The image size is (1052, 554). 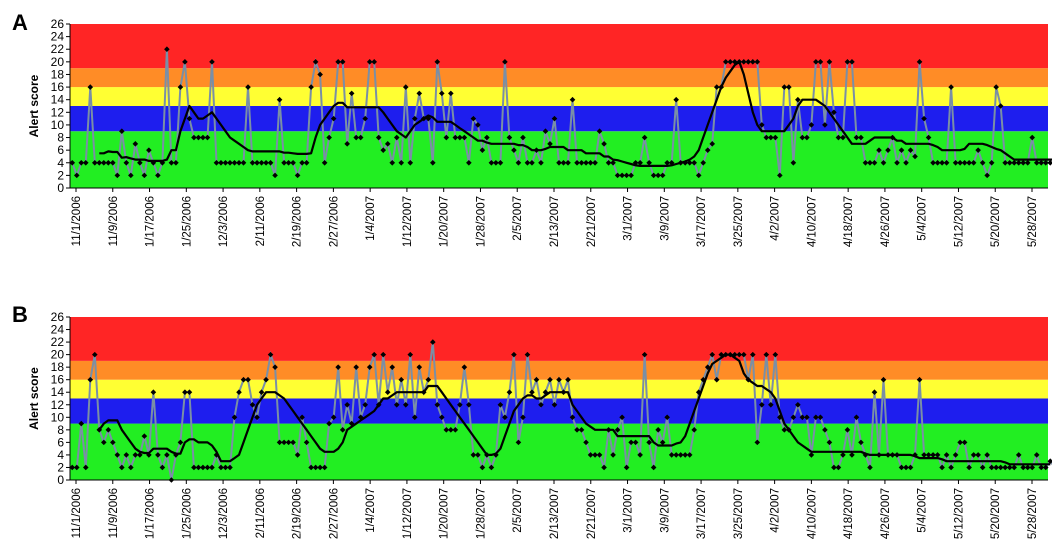 What do you see at coordinates (60, 430) in the screenshot?
I see `y-tick-label: 8` at bounding box center [60, 430].